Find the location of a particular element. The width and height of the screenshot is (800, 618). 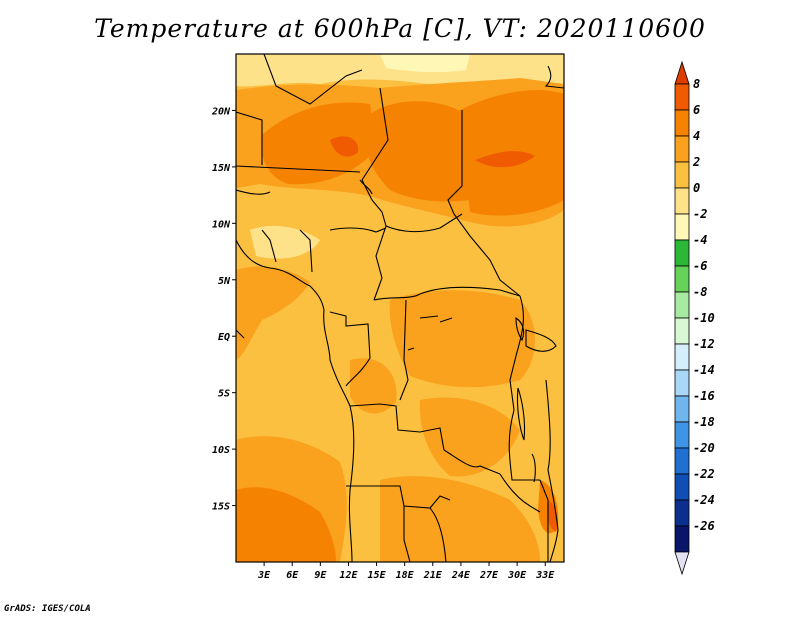

colorbar-label: -26 is located at coordinates (704, 526).